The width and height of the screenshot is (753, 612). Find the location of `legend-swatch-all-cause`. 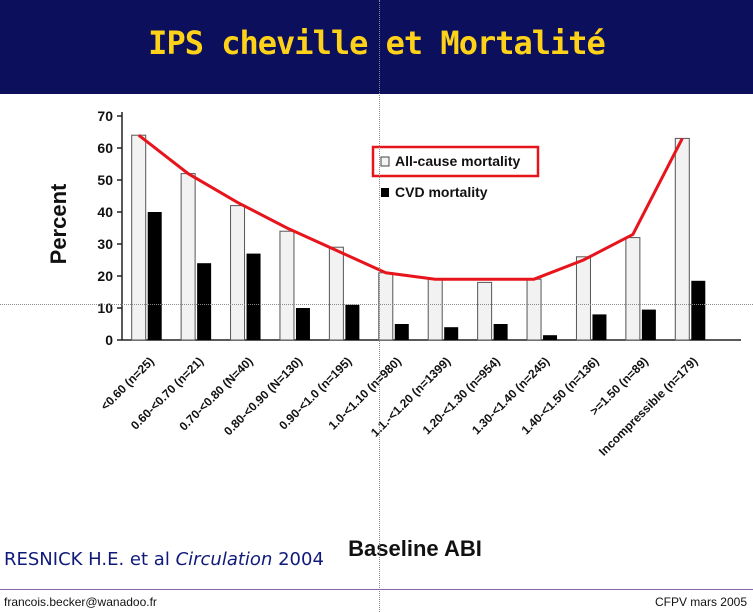

legend-swatch-all-cause is located at coordinates (385, 161).